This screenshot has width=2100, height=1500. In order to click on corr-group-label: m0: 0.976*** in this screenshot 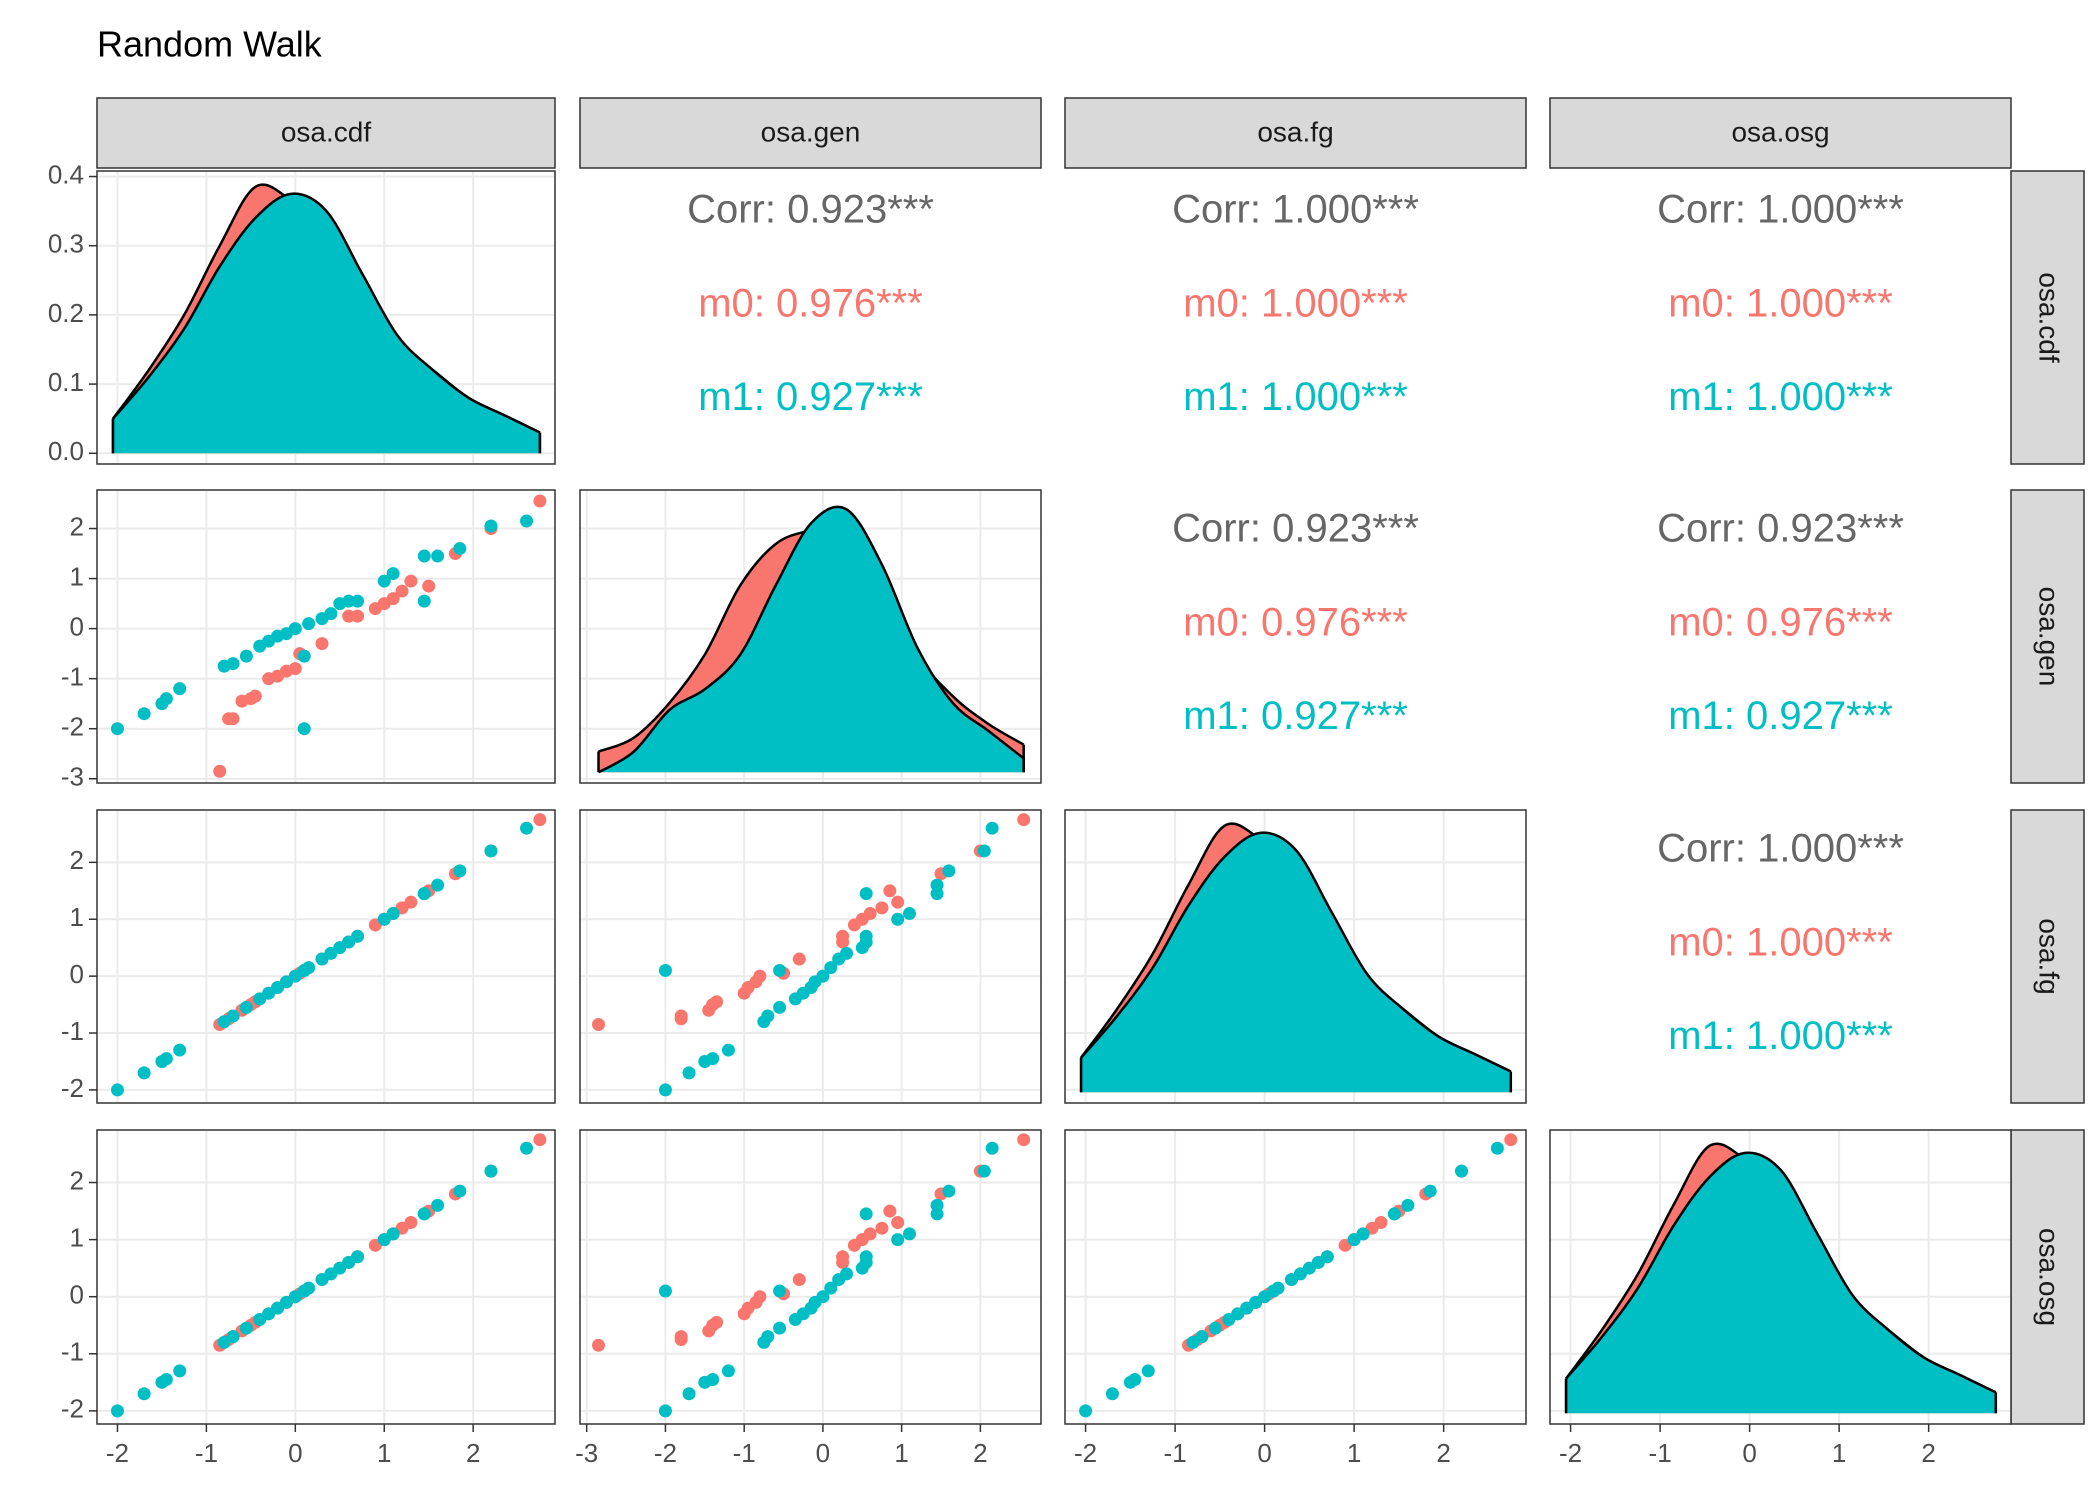, I will do `click(810, 303)`.